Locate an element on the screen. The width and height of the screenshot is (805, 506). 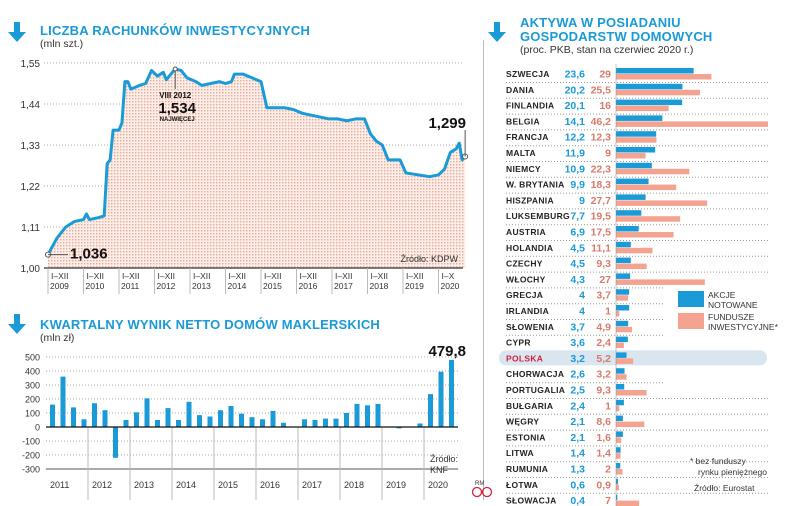
akcje-value: 3,7 is located at coordinates (577, 327).